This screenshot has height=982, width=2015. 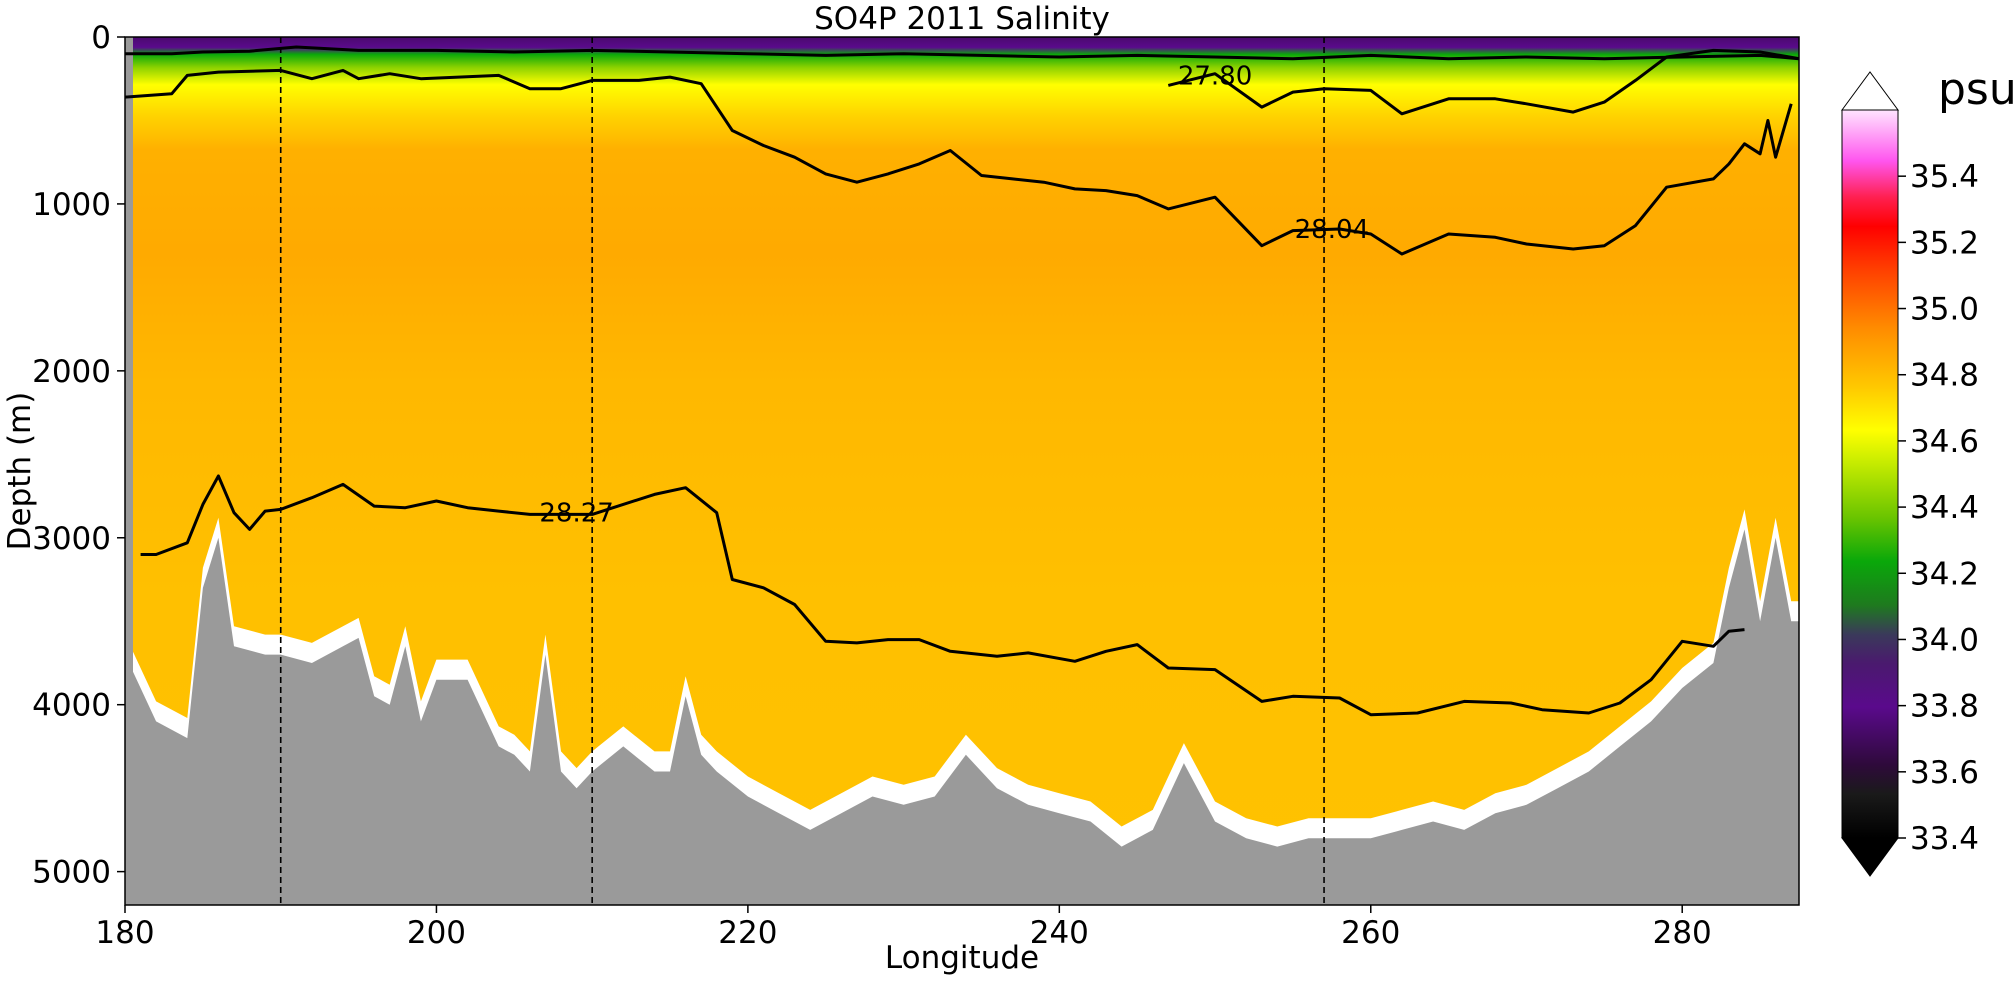 What do you see at coordinates (1870, 857) in the screenshot?
I see `colorbar-extend-min` at bounding box center [1870, 857].